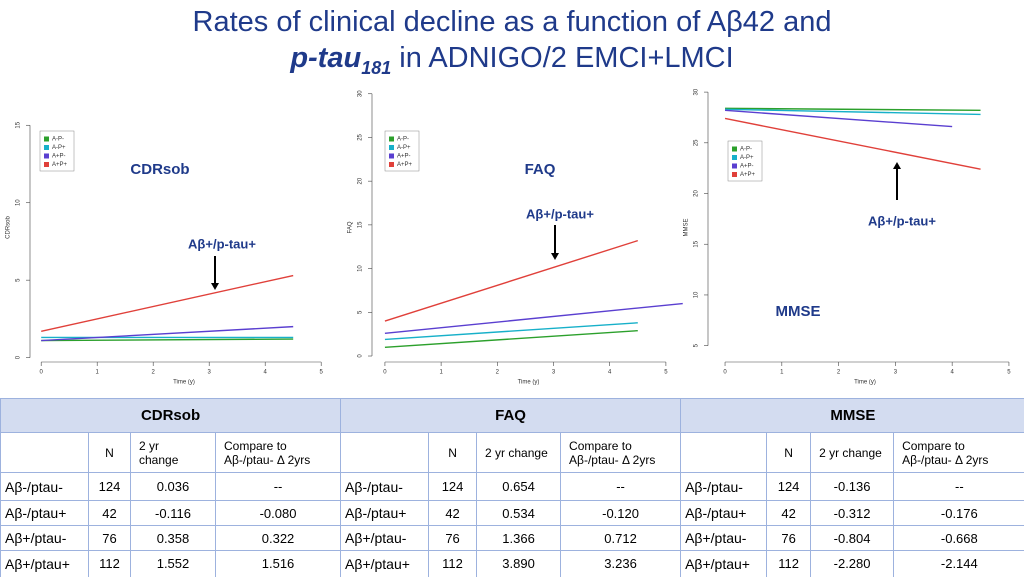  Describe the element at coordinates (498, 373) in the screenshot. I see `x-tick-label: 2` at that location.